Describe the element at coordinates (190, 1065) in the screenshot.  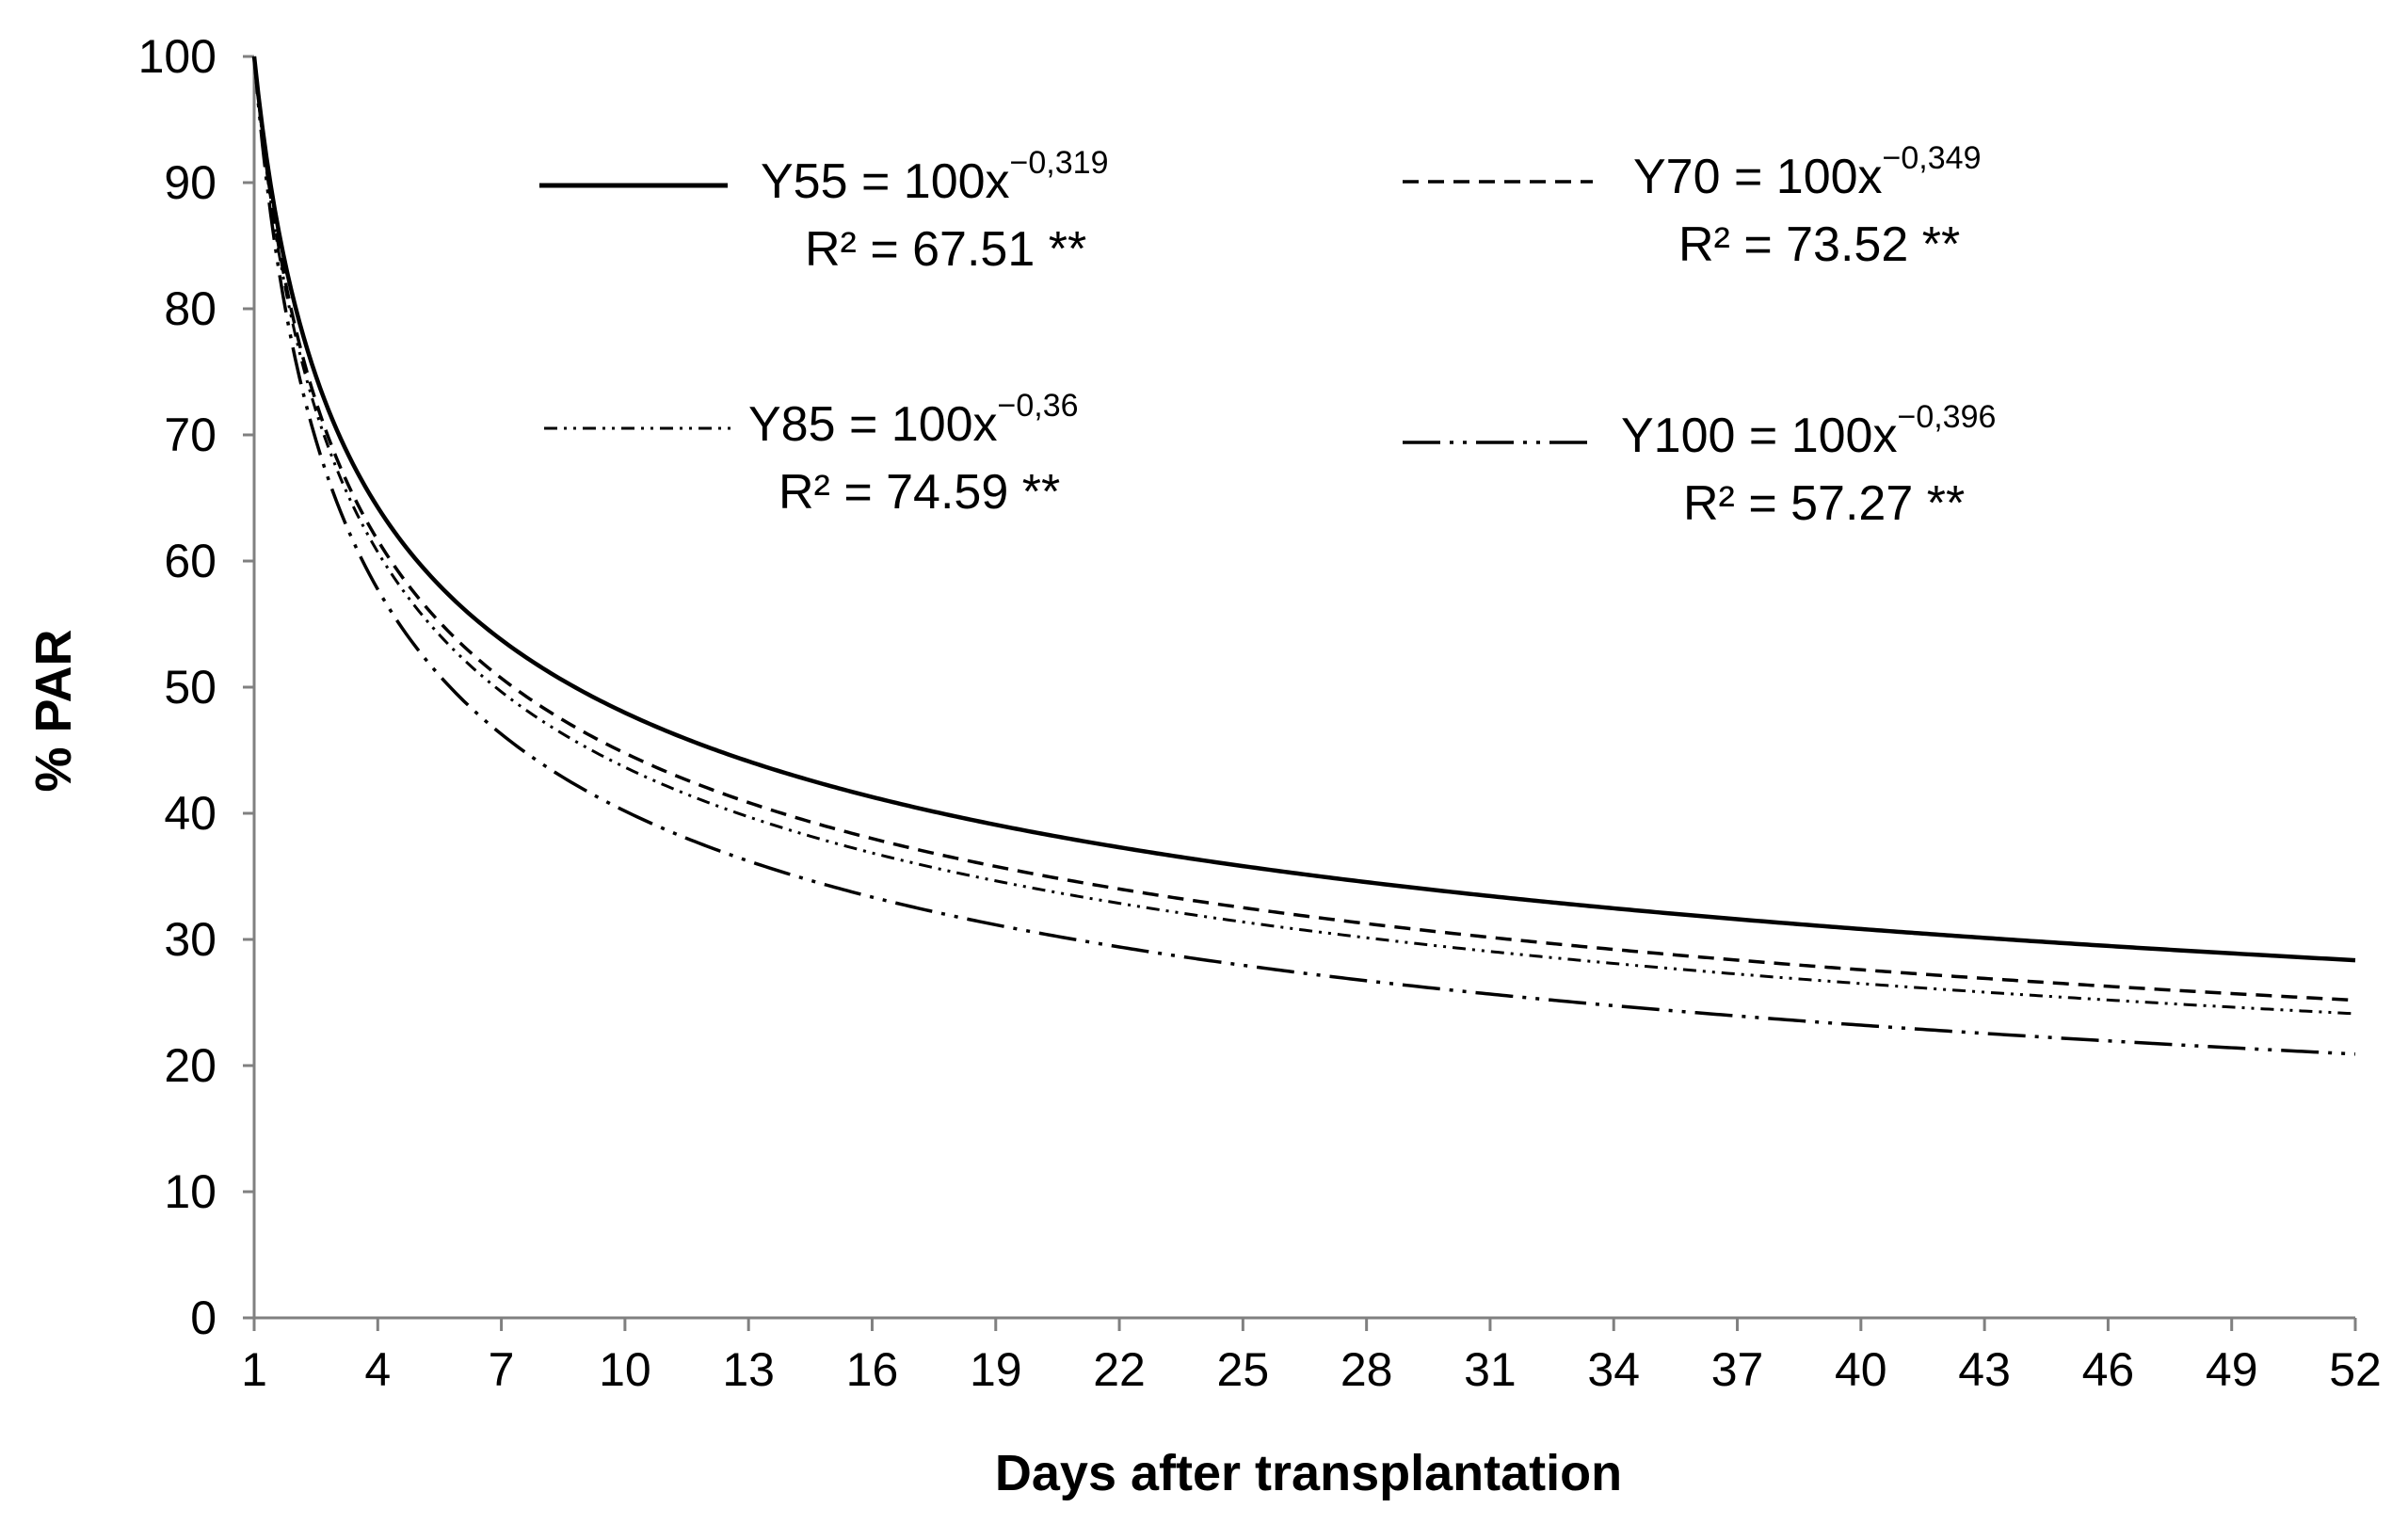
I see `y-tick-label: 20` at that location.